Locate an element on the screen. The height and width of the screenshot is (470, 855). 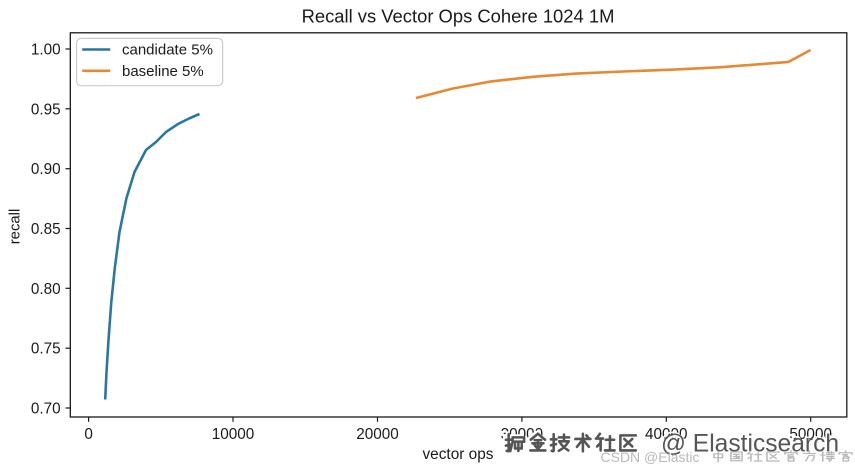
svg-text: 20000 is located at coordinates (377, 434).